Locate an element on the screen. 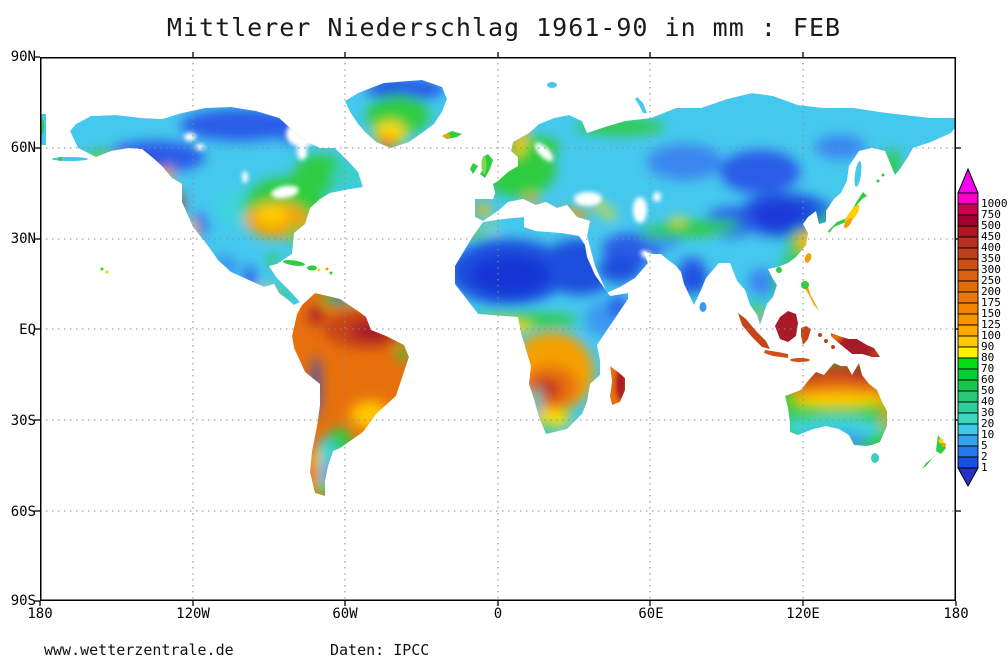  colorbar-level-label: 400 is located at coordinates (991, 247).